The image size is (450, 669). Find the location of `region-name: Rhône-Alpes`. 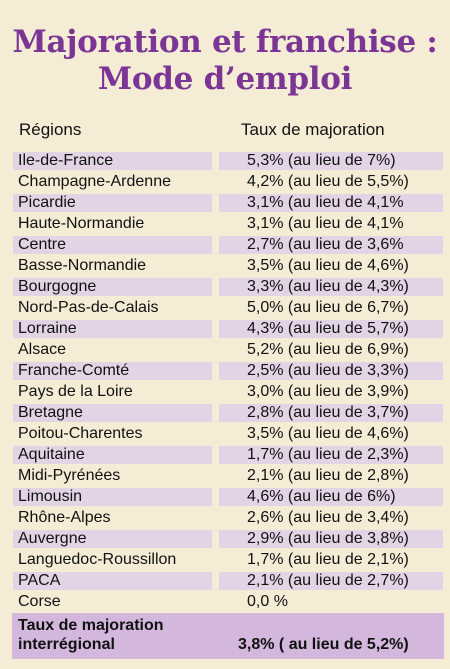

region-name: Rhône-Alpes is located at coordinates (64, 517).